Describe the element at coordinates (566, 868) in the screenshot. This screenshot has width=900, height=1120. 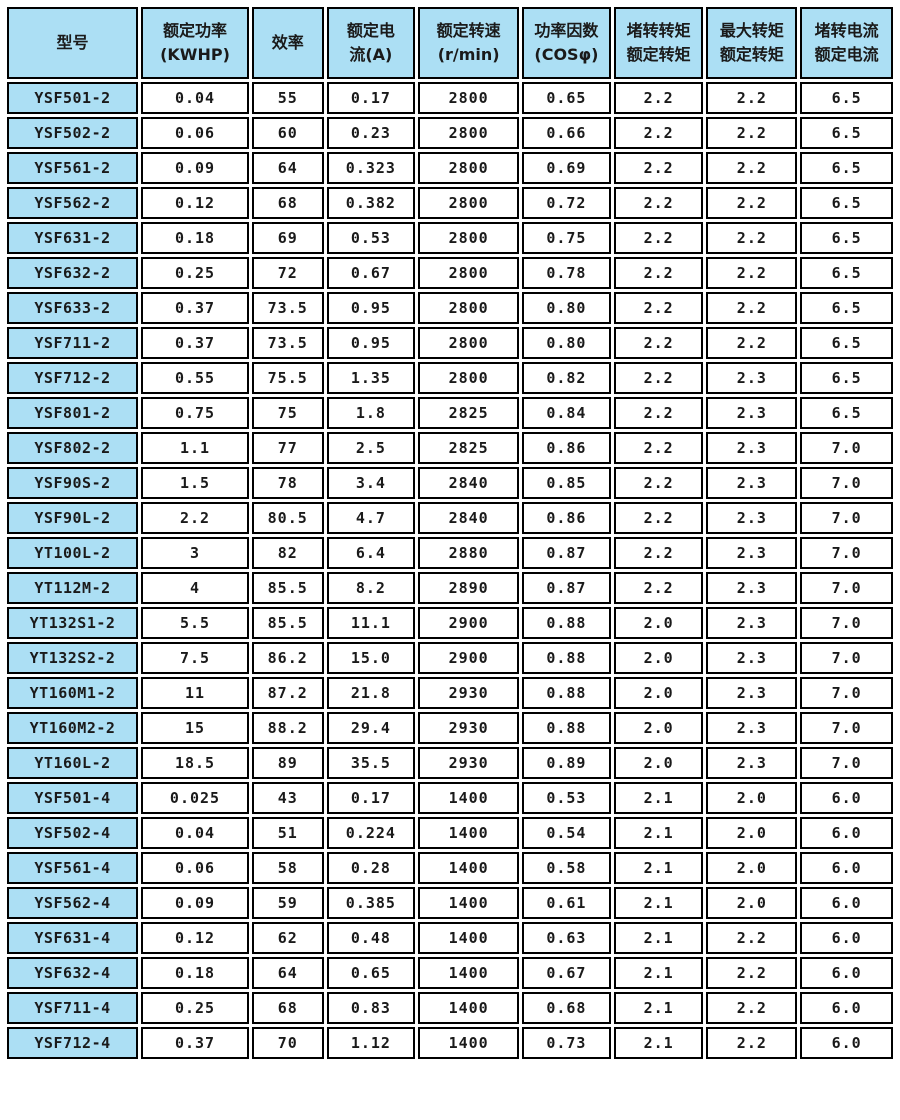
I see `cell-power-factor: 0.58` at that location.